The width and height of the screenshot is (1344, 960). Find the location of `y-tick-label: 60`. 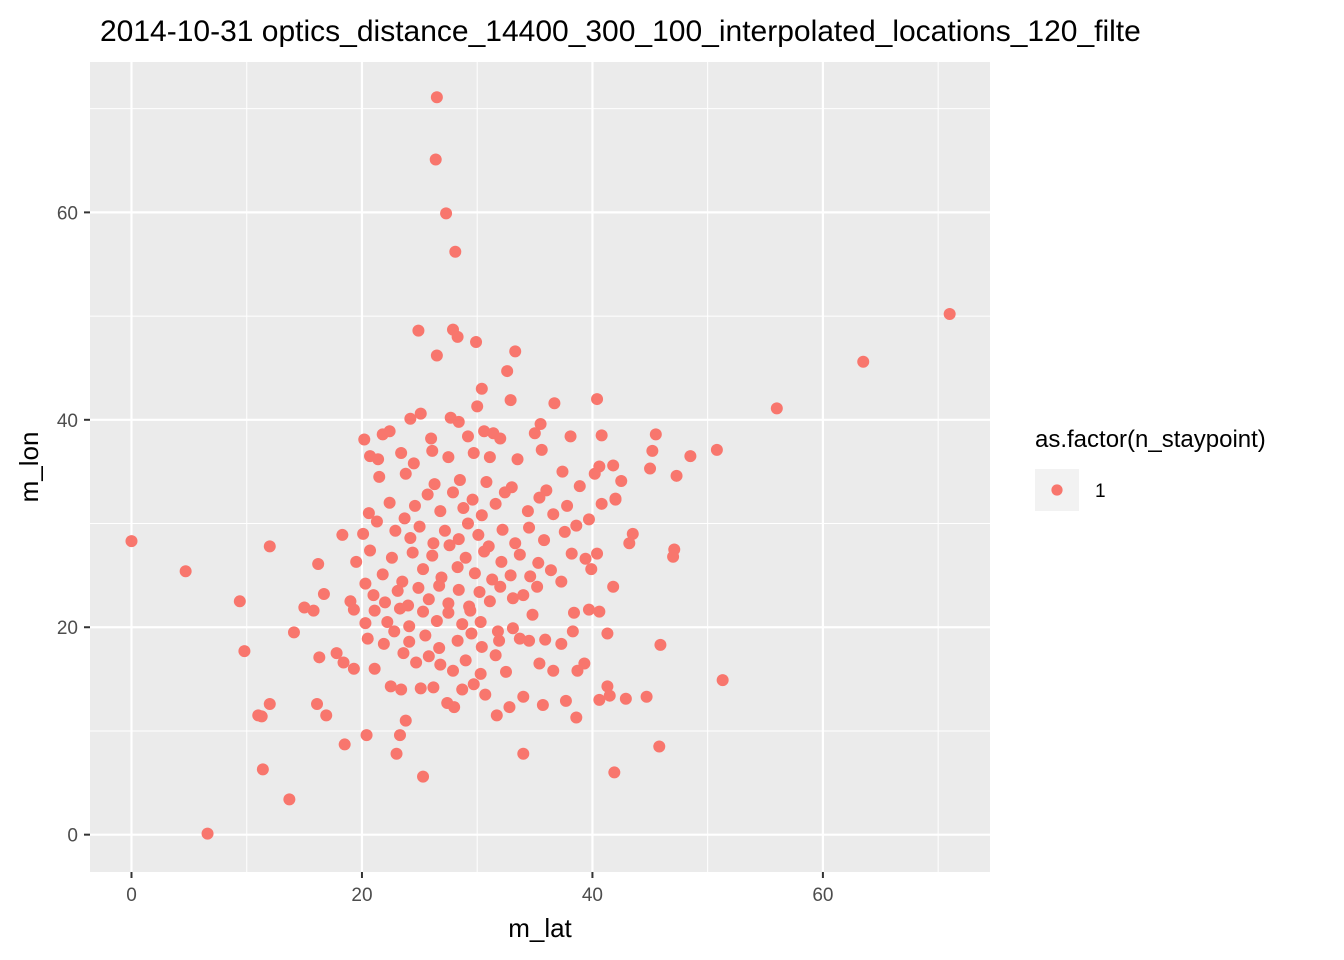

y-tick-label: 60 is located at coordinates (67, 213).